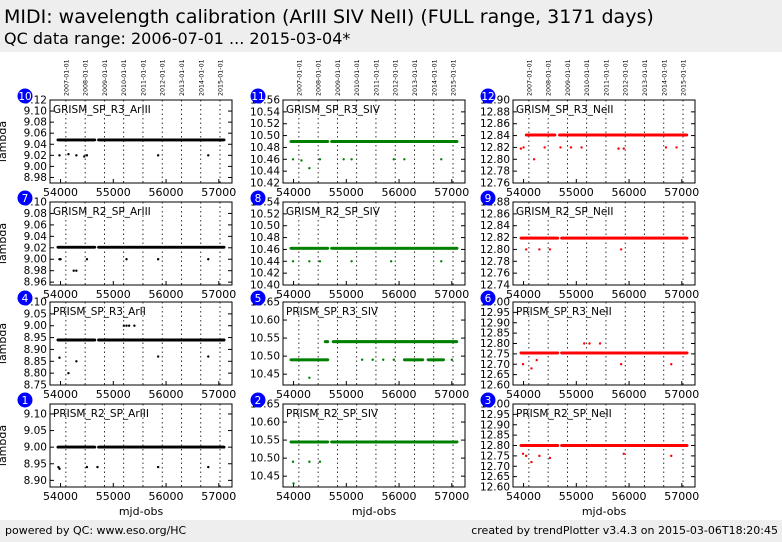 This screenshot has width=782, height=542. Describe the element at coordinates (333, 110) in the screenshot. I see `panel-title: GRISM_SP_R3_SIV` at that location.